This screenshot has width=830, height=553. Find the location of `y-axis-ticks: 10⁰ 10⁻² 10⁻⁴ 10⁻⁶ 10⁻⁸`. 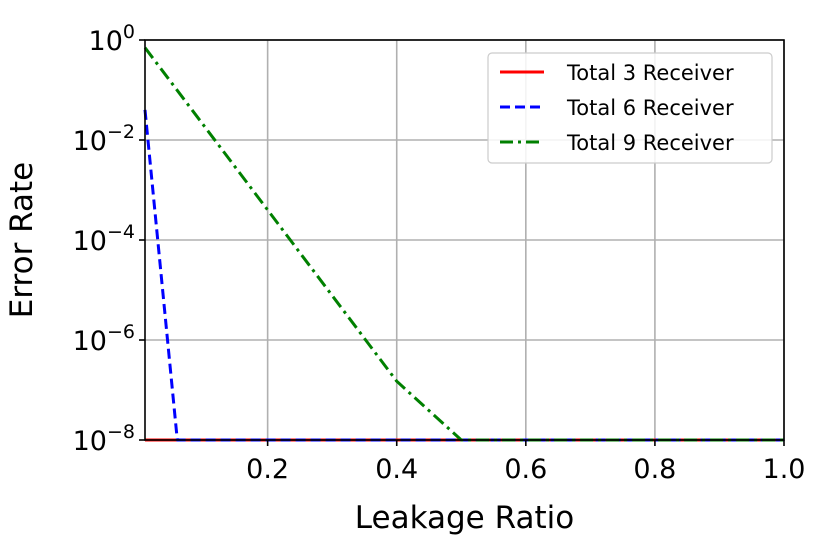

y-axis-ticks: 10⁰ 10⁻² 10⁻⁴ 10⁻⁶ 10⁻⁸ is located at coordinates (109, 239).